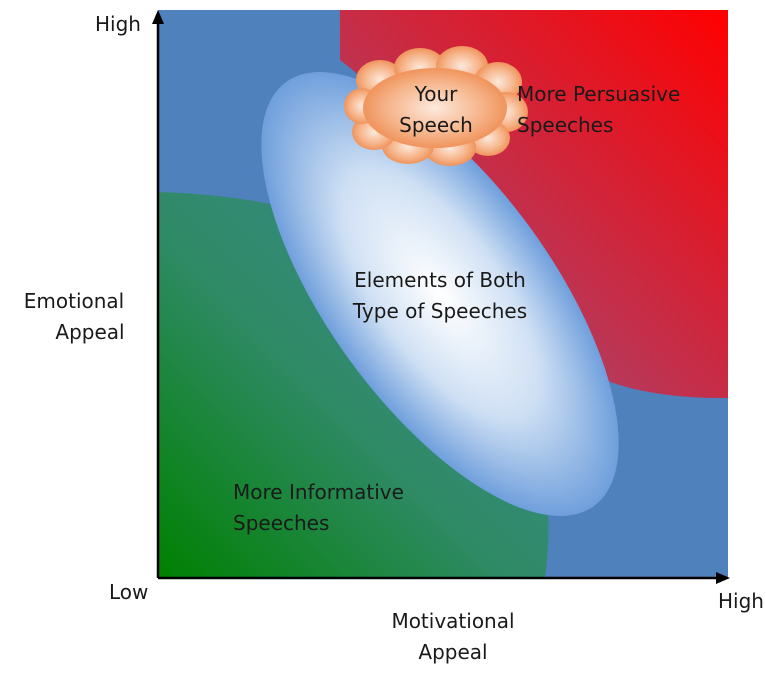 Image resolution: width=766 pixels, height=682 pixels. Describe the element at coordinates (440, 280) in the screenshot. I see `both-label-line1: Elements of Both` at that location.